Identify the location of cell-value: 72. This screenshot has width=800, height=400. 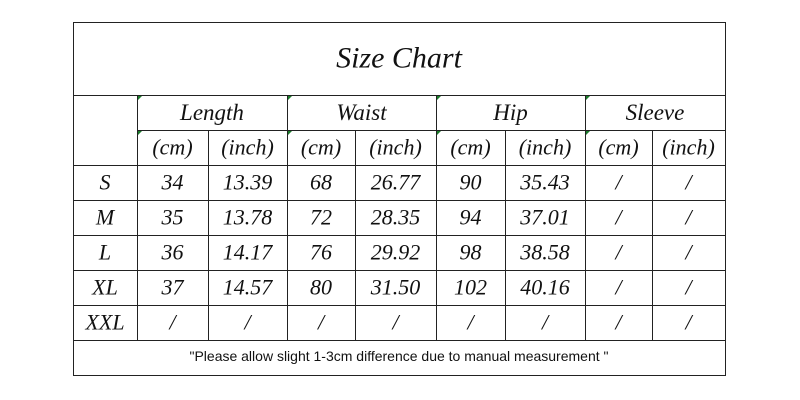
(321, 217).